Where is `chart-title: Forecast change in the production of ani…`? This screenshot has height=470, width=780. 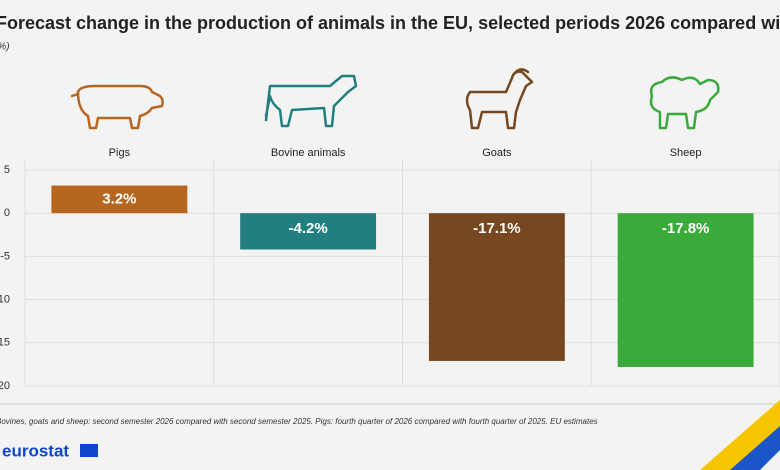 chart-title: Forecast change in the production of ani… is located at coordinates (390, 23).